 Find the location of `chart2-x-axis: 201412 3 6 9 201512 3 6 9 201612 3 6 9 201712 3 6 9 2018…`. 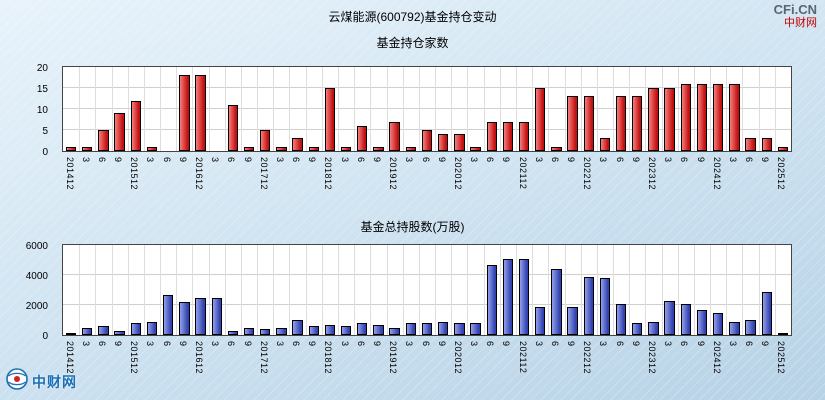

chart2-x-axis: 201412 3 6 9 201512 3 6 9 201612 3 6 9 201712 3 6 9 2018… is located at coordinates (427, 361).